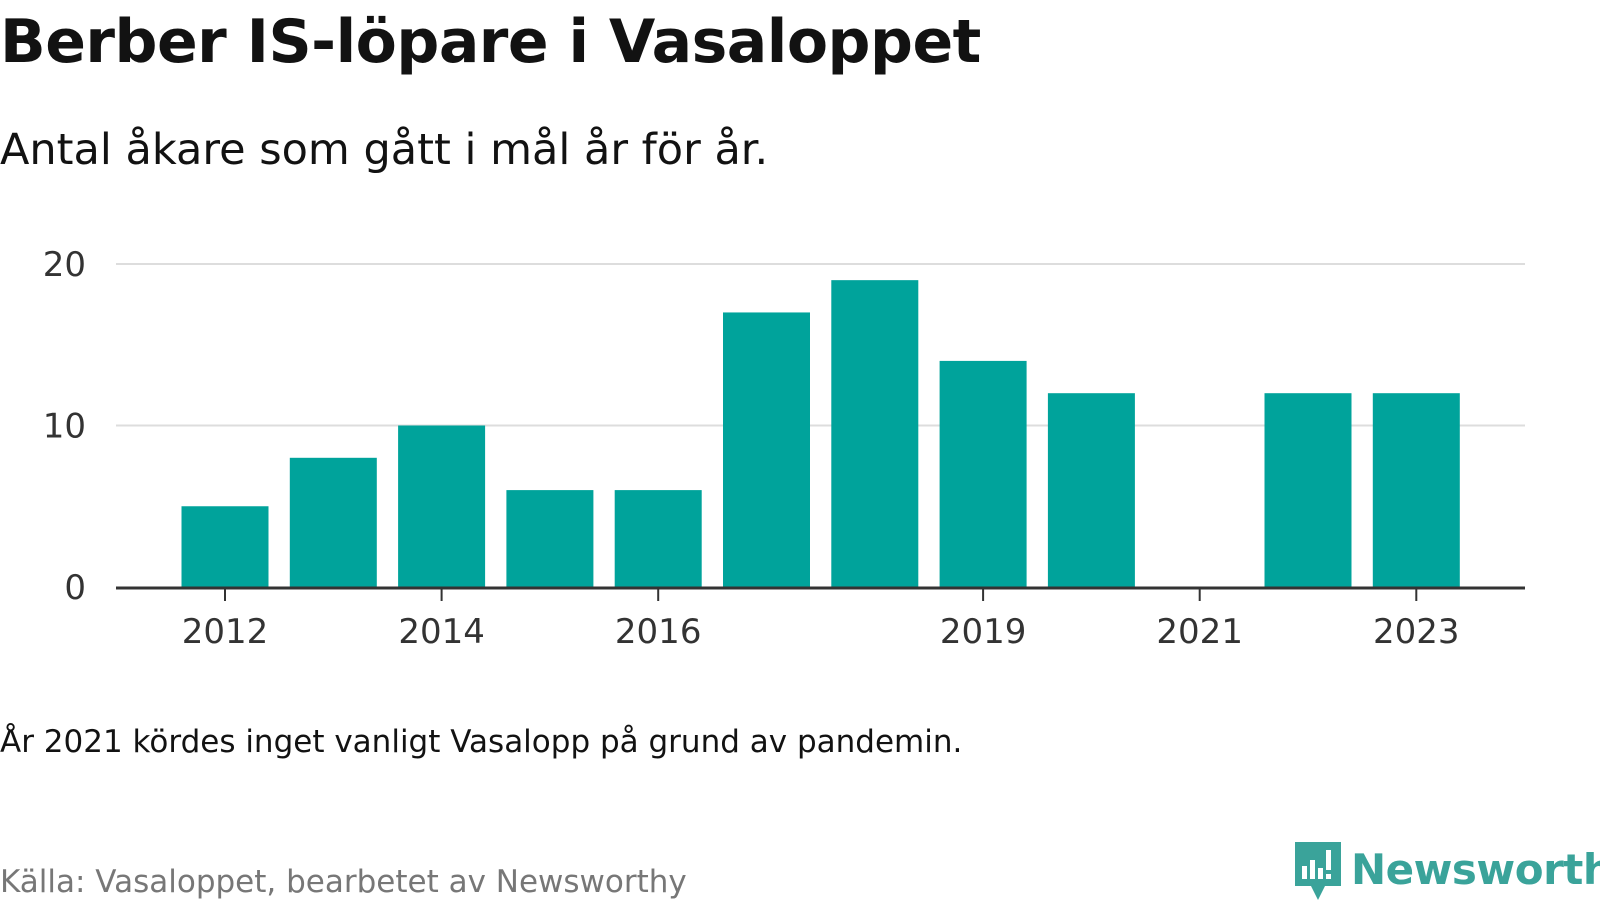 The image size is (1600, 902). What do you see at coordinates (1475, 869) in the screenshot?
I see `brand-name: Newsworthy` at bounding box center [1475, 869].